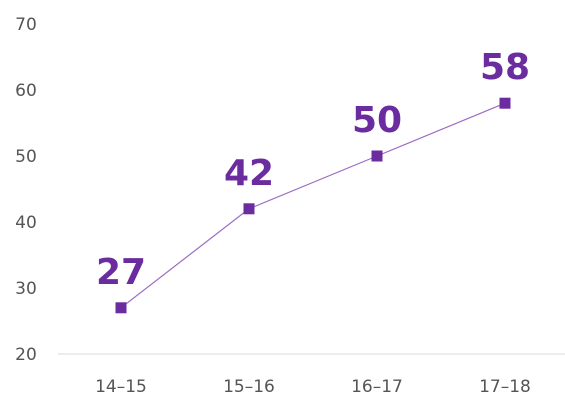 This screenshot has width=565, height=396. Describe the element at coordinates (313, 386) in the screenshot. I see `x-axis-labels: 14–15 15–16 16–17 17–18` at that location.